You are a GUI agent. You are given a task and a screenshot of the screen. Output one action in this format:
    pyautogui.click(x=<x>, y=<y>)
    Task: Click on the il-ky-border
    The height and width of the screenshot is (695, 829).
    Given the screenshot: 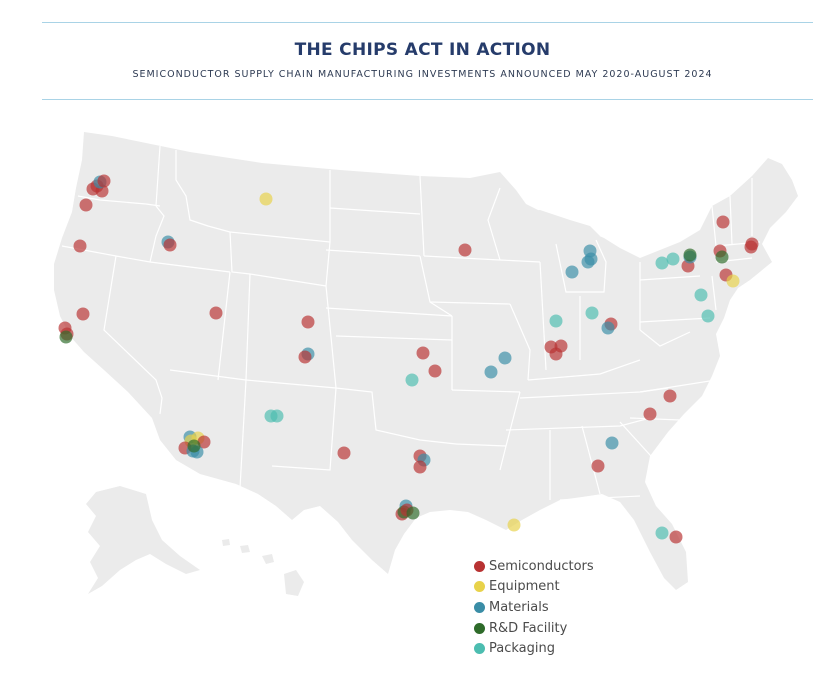 What is the action you would take?
    pyautogui.click(x=584, y=370)
    